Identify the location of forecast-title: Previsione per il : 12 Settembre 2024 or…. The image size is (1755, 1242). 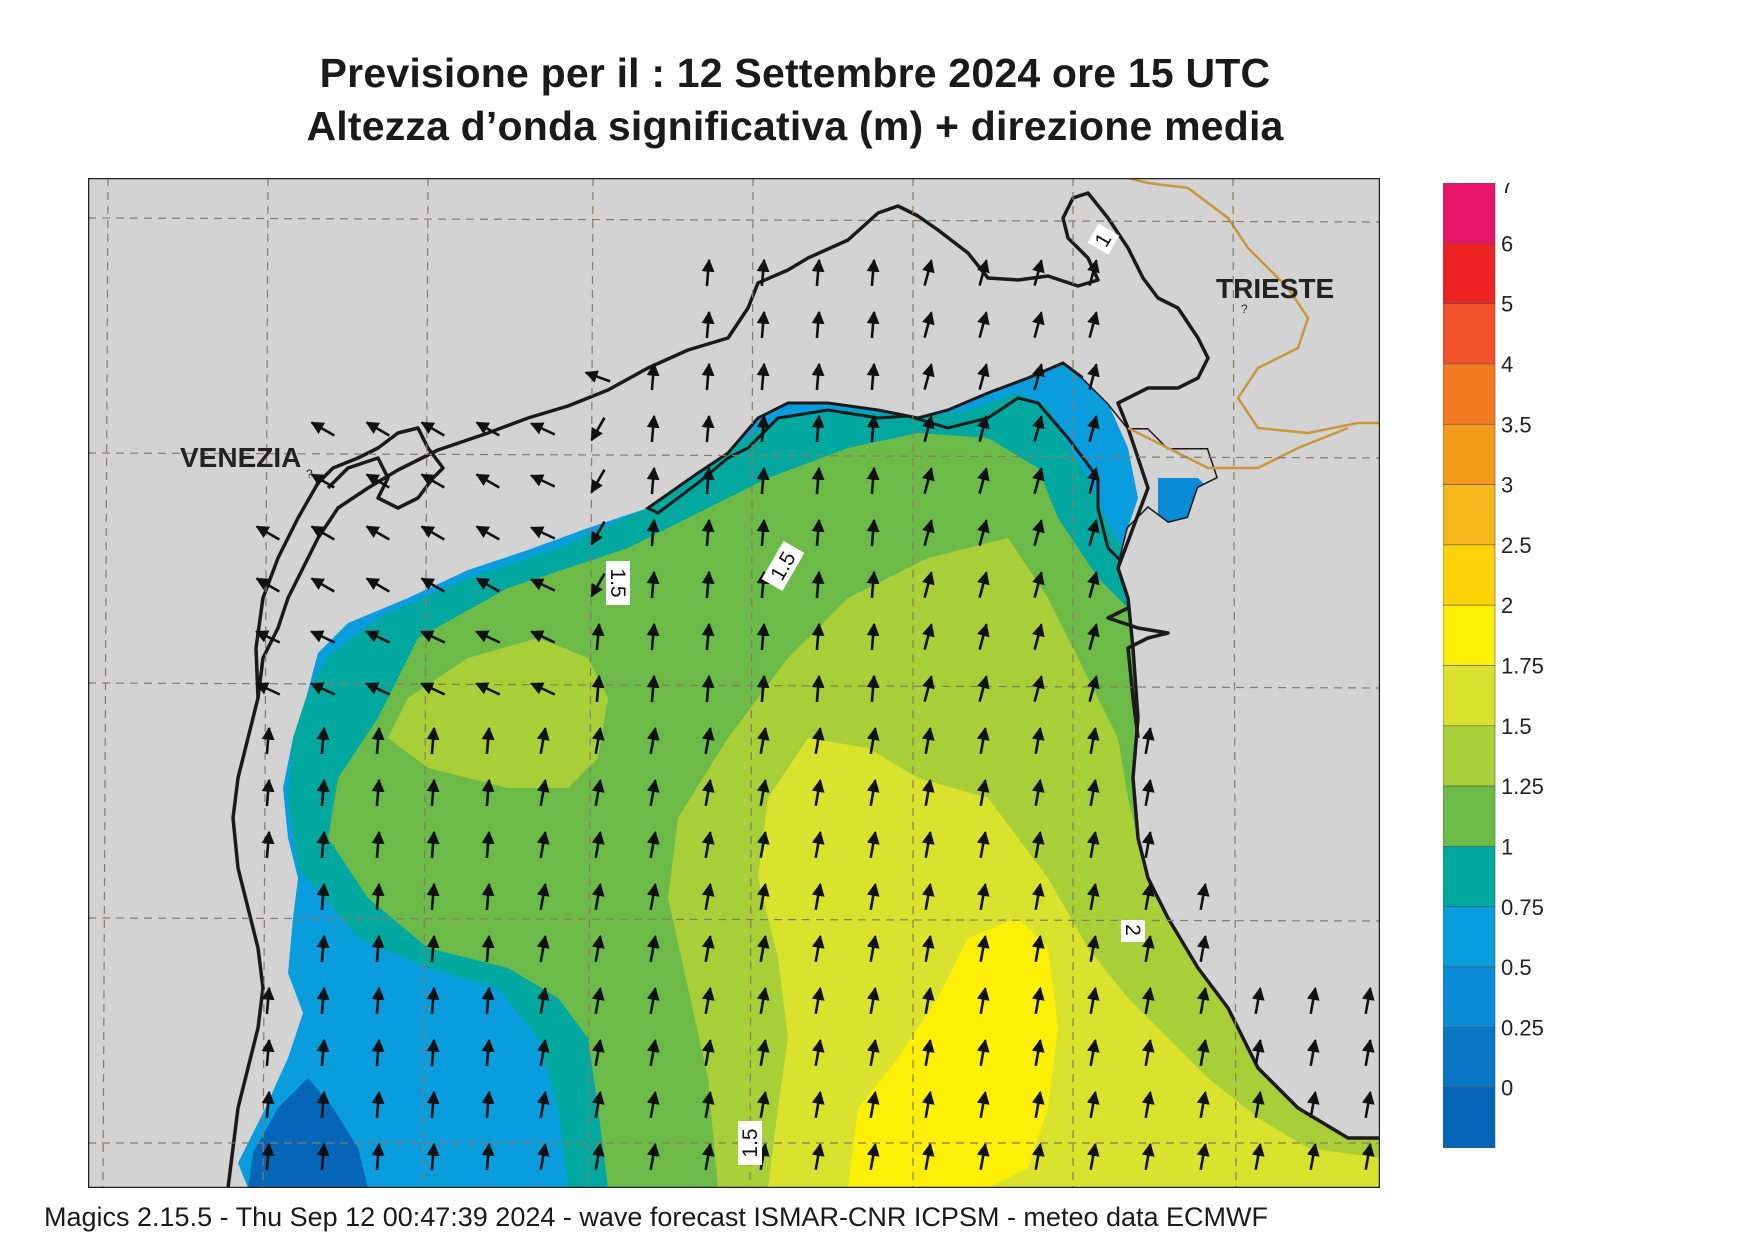
(795, 73).